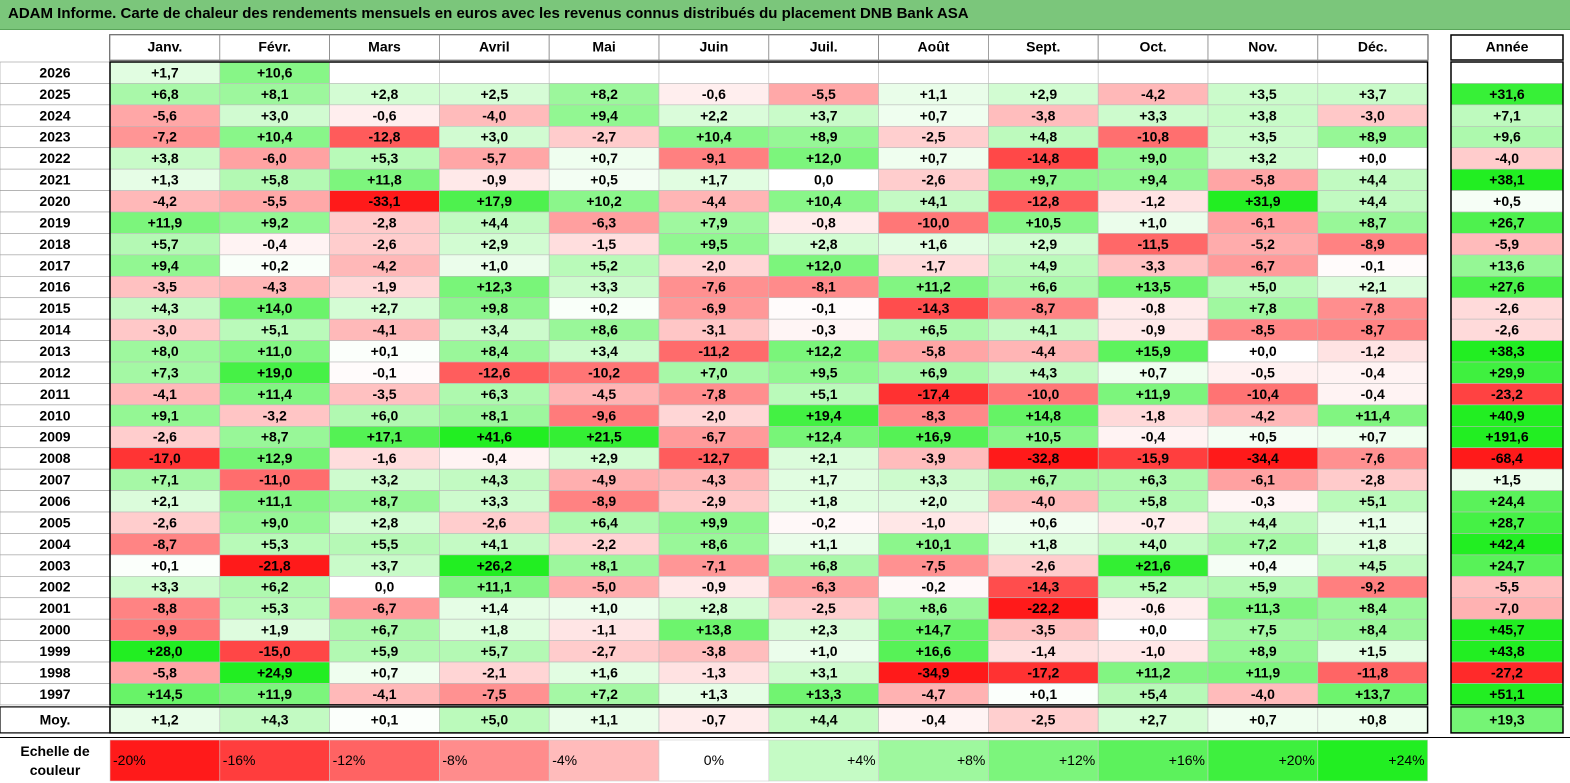 This screenshot has width=1570, height=783. Describe the element at coordinates (165, 480) in the screenshot. I see `heatmap-cell-value: +7,1` at that location.